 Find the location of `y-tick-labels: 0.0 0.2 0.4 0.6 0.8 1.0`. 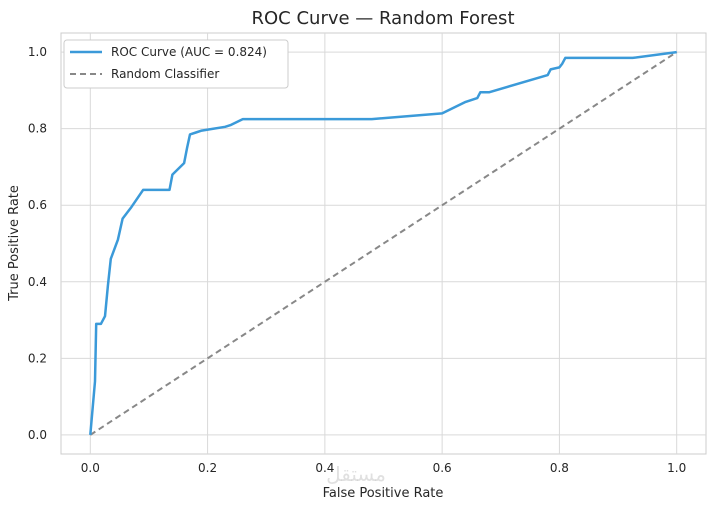

y-tick-labels: 0.0 0.2 0.4 0.6 0.8 1.0 is located at coordinates (37, 243).